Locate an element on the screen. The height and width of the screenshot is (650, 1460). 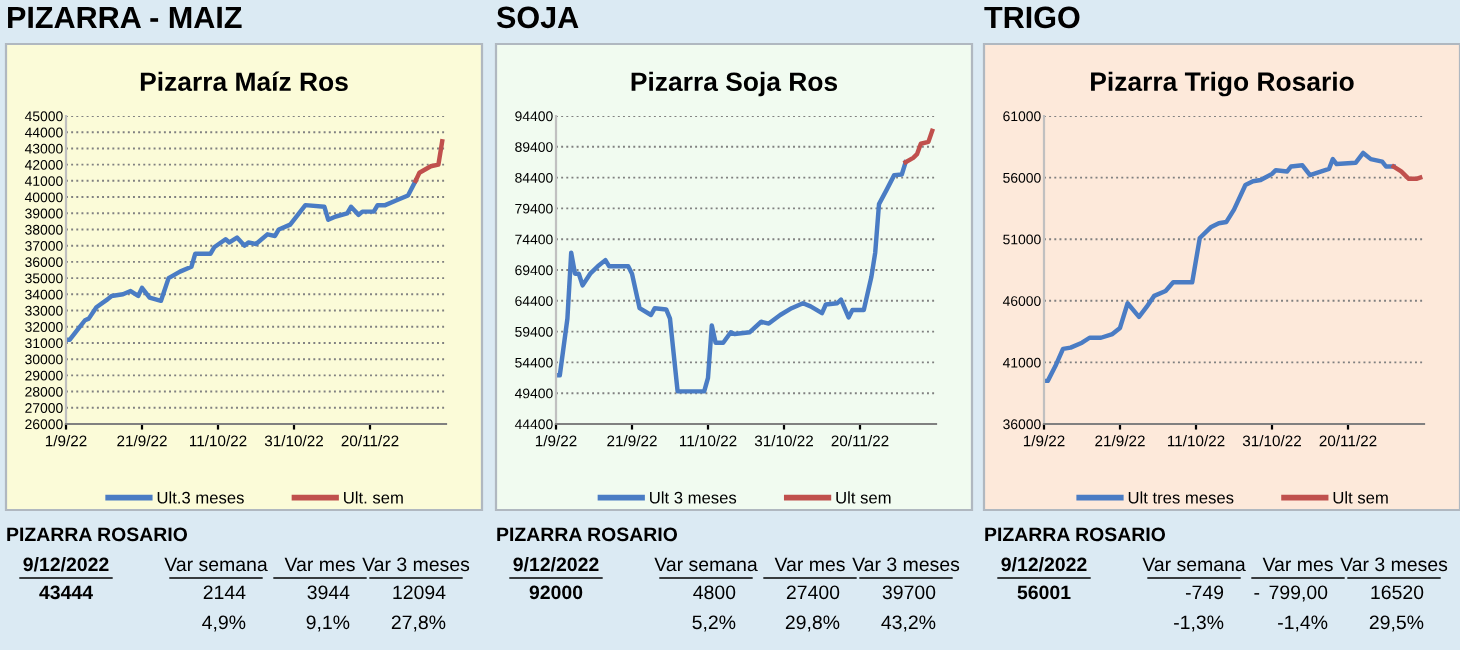
chart-subtitle: Pizarra Maíz Ros is located at coordinates (244, 81).